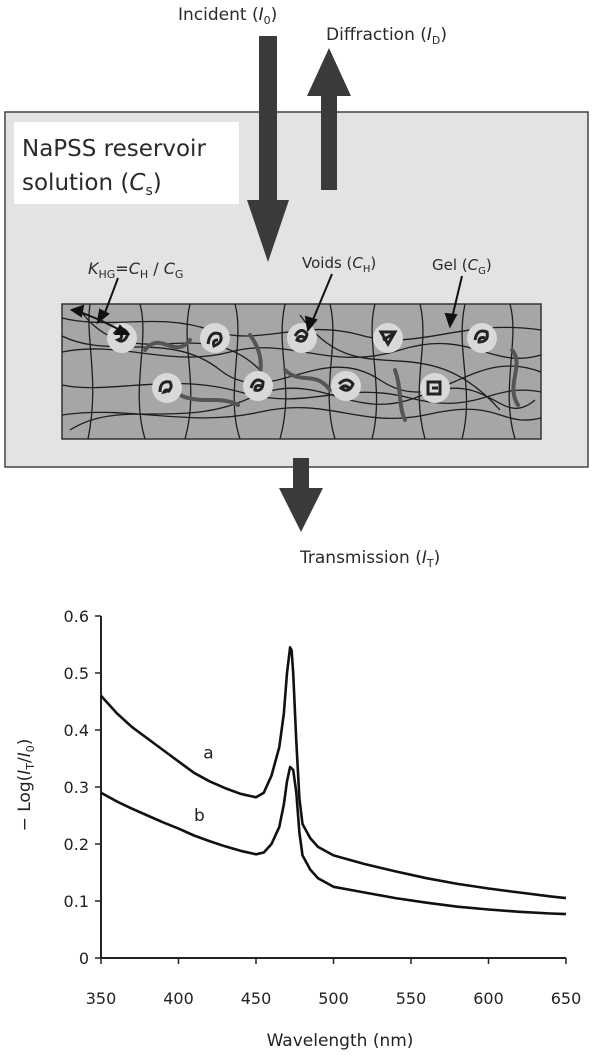  Describe the element at coordinates (329, 119) in the screenshot. I see `diffraction-arrow` at that location.